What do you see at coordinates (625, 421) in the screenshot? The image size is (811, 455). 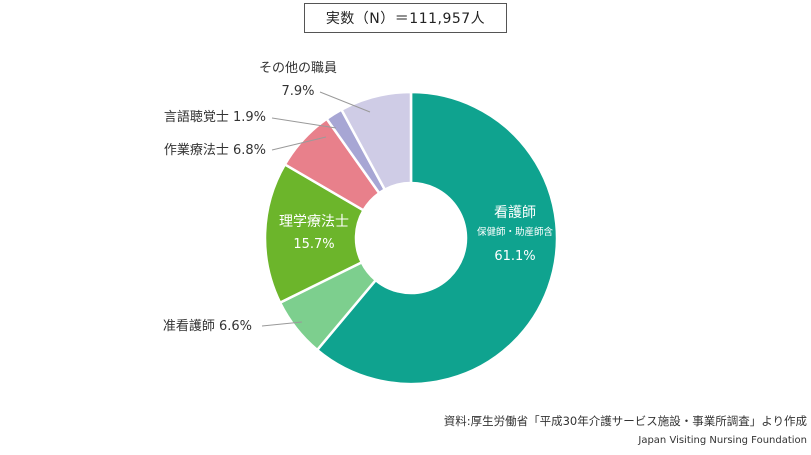 I see `source-note: 資料:厚生労働省「平成30年介護サービス施設・事業所調査」より作成` at bounding box center [625, 421].